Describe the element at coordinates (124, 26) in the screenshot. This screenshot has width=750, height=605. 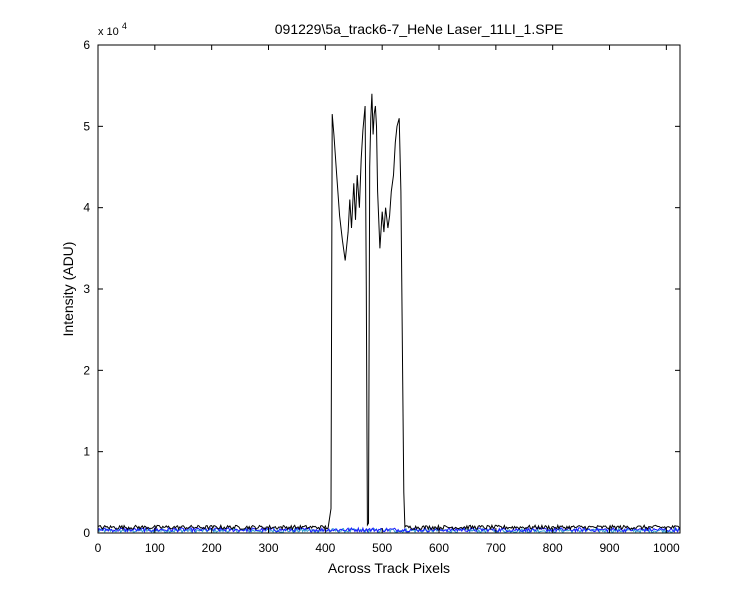
I see `y-axis-exponent-power: 4` at that location.